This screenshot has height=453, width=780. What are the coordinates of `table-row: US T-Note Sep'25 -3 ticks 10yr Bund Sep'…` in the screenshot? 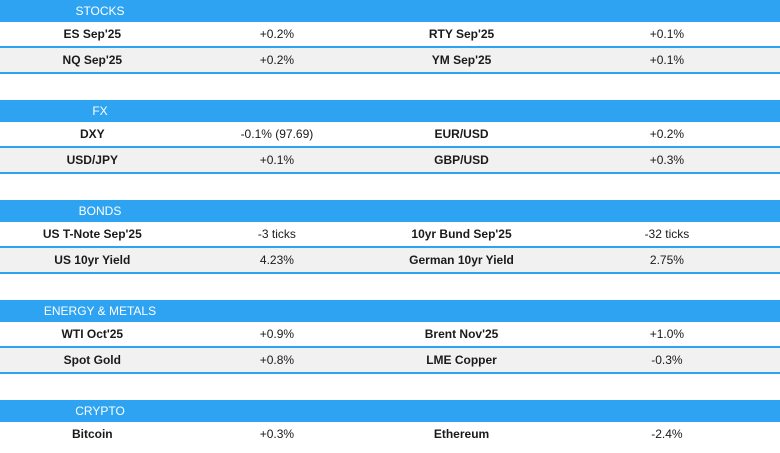 It's located at (390, 235).